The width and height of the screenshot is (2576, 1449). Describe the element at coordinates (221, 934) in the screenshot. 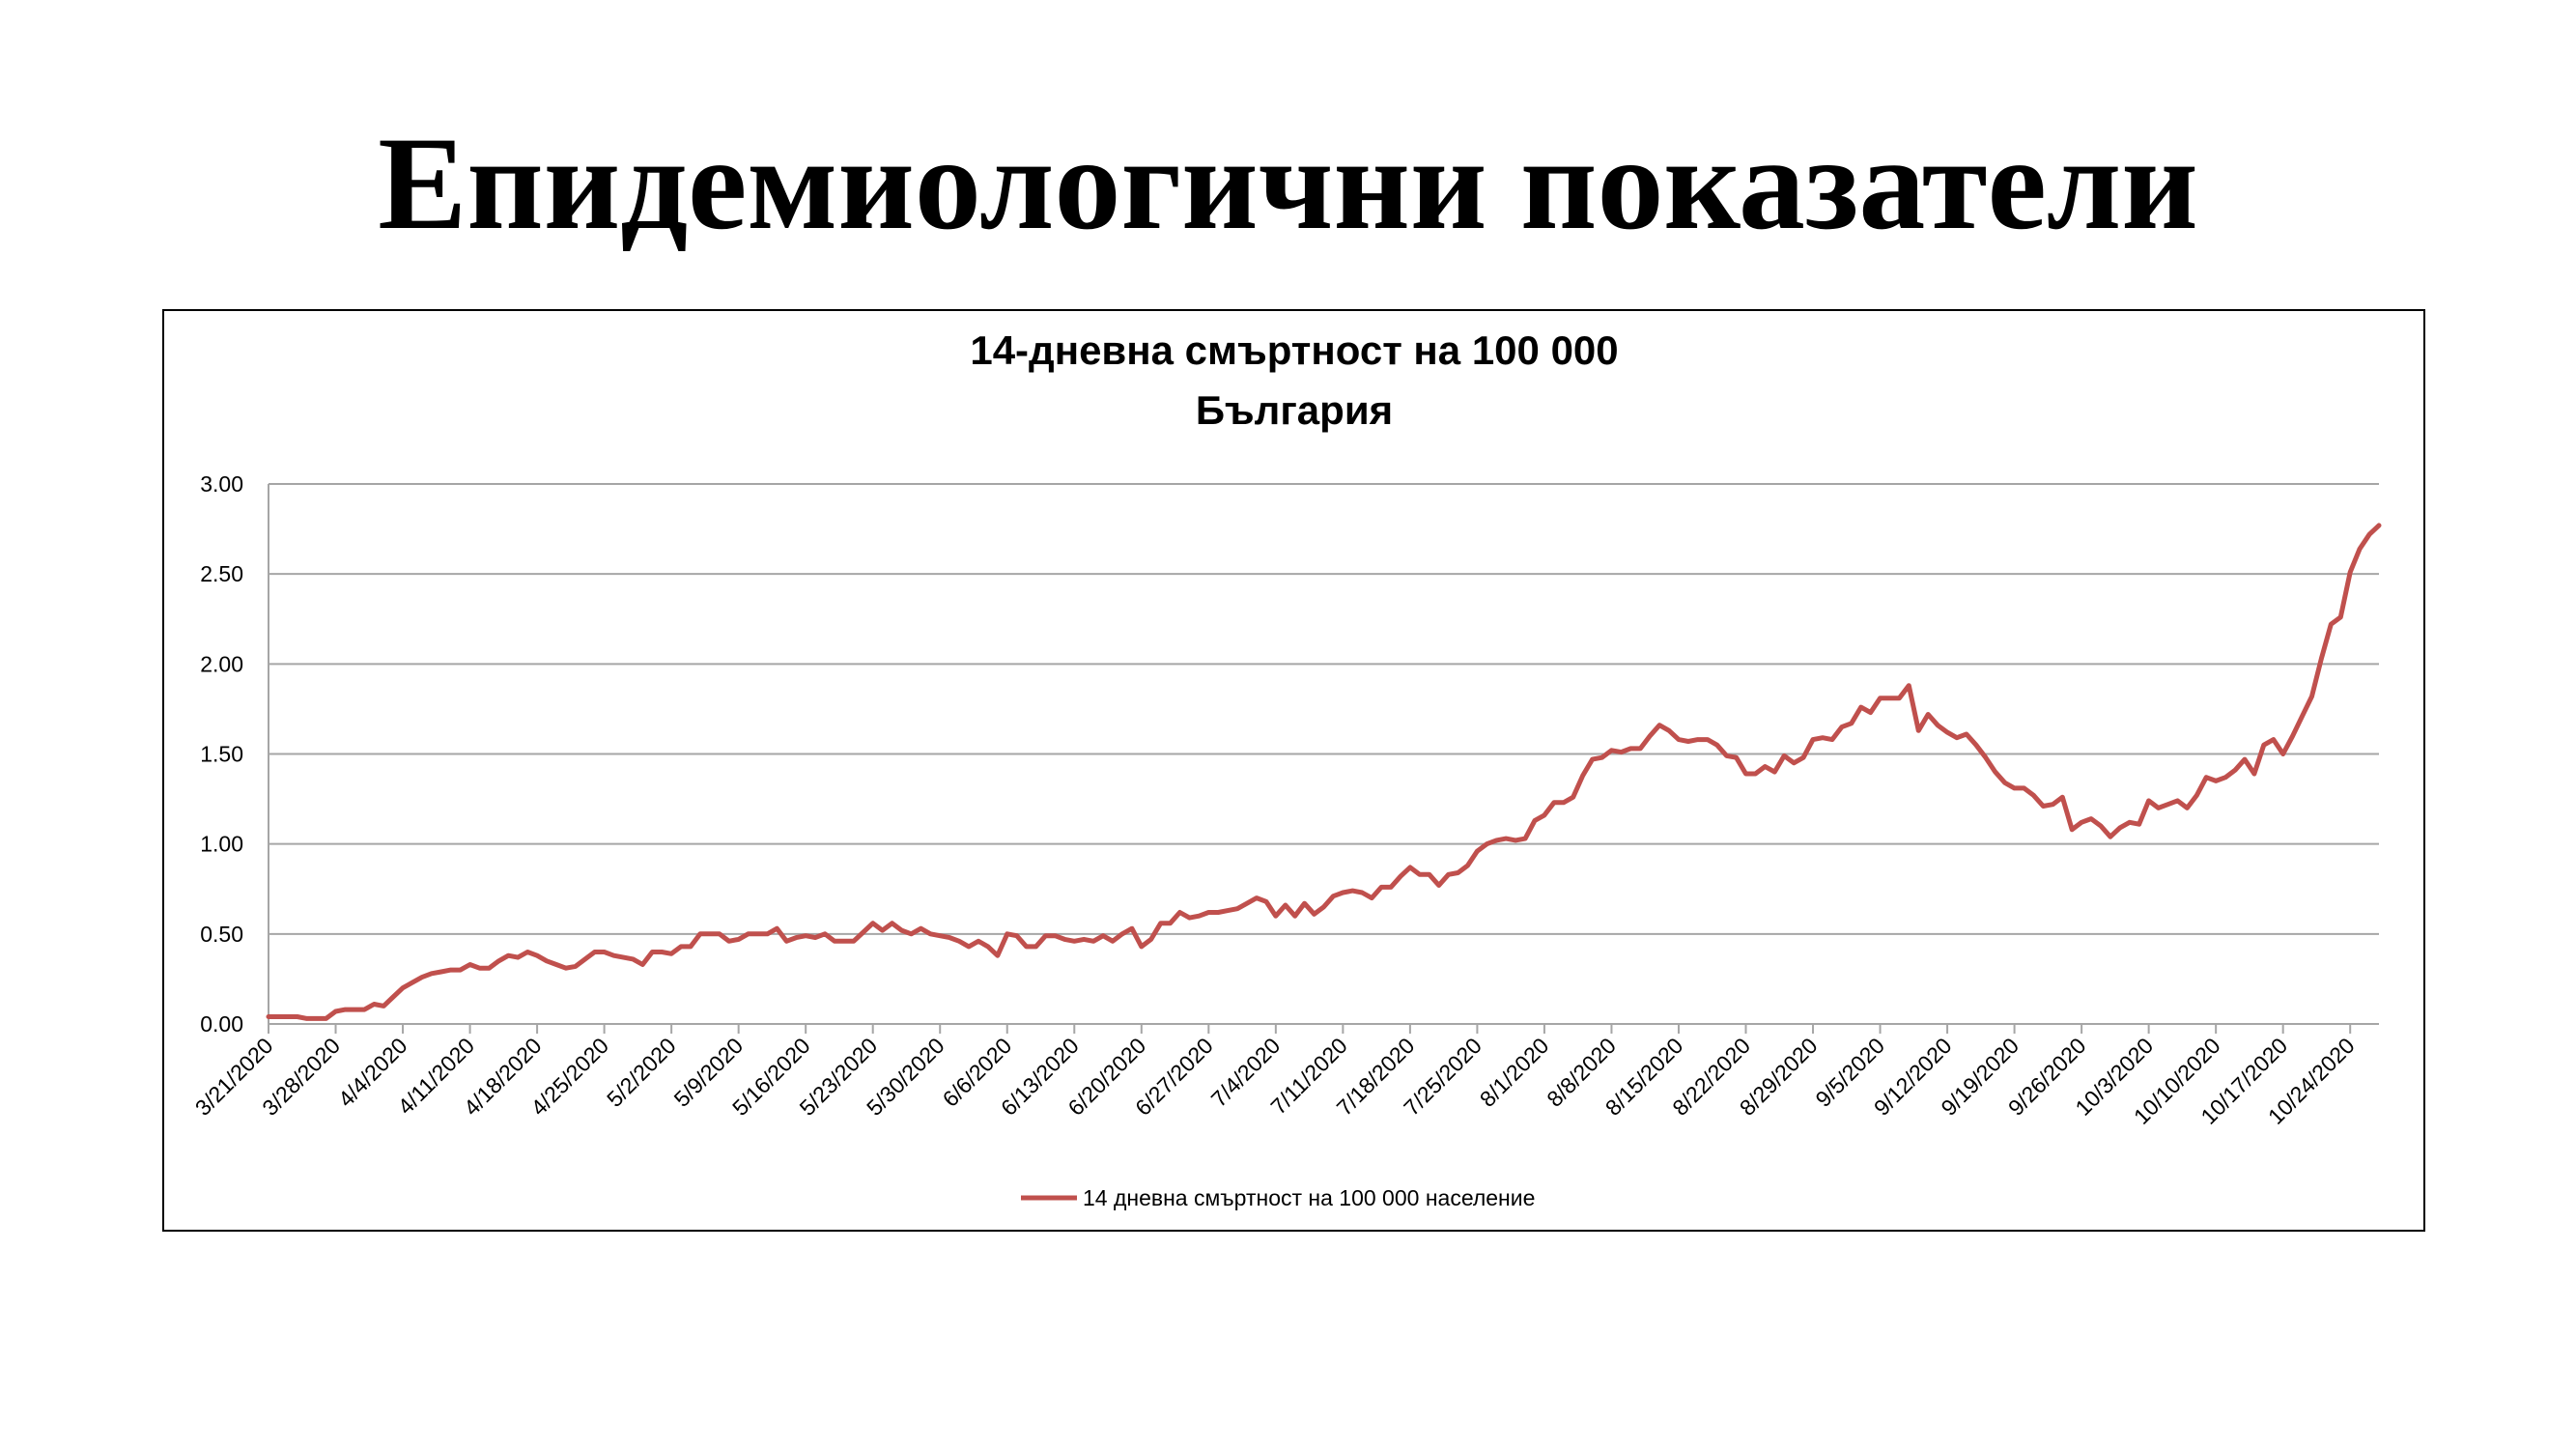

I see `y-tick-label: 0.50` at that location.